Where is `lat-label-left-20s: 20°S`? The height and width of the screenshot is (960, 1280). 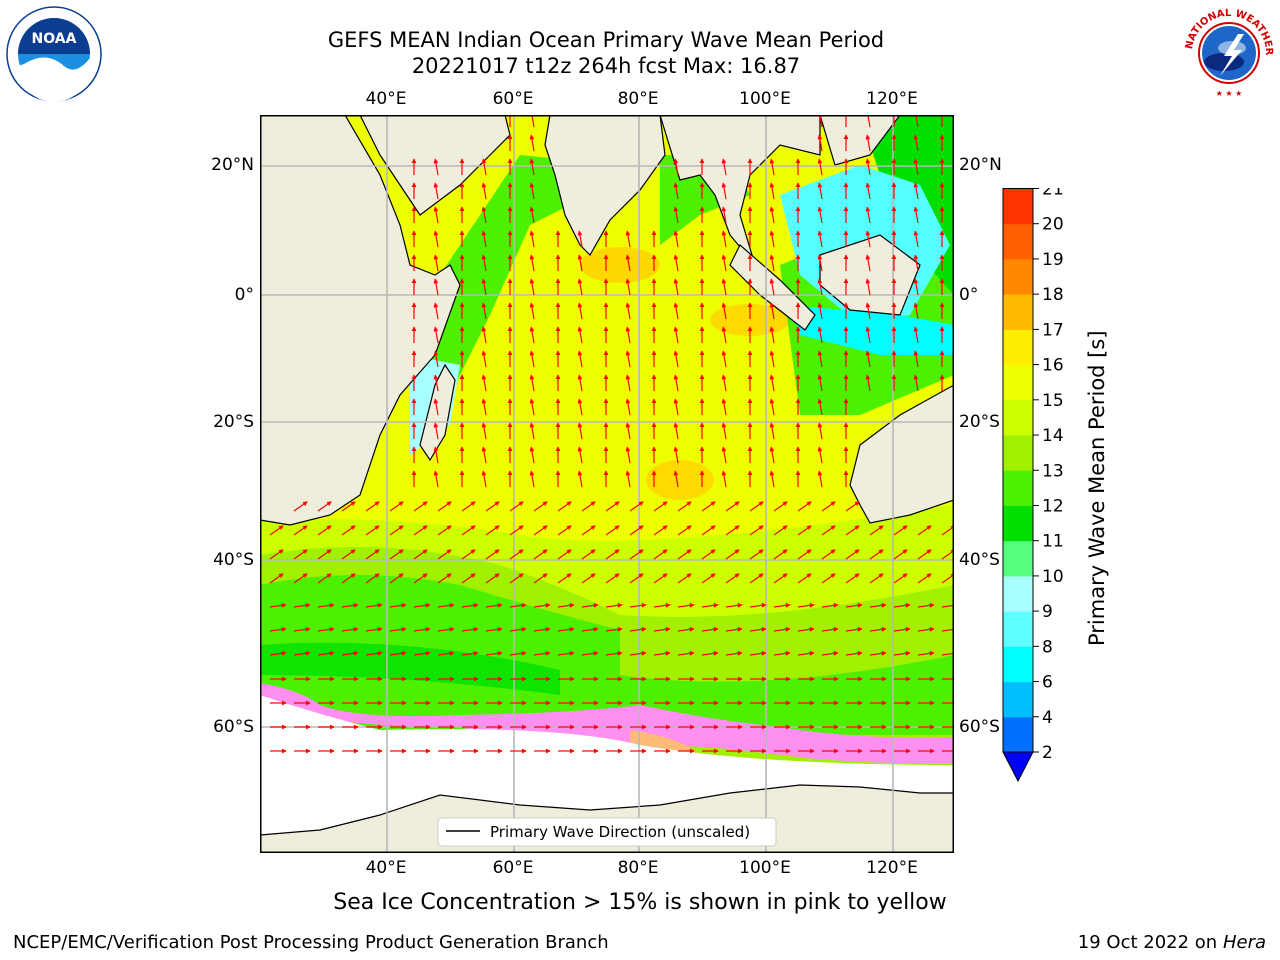
lat-label-left-20s: 20°S is located at coordinates (233, 422).